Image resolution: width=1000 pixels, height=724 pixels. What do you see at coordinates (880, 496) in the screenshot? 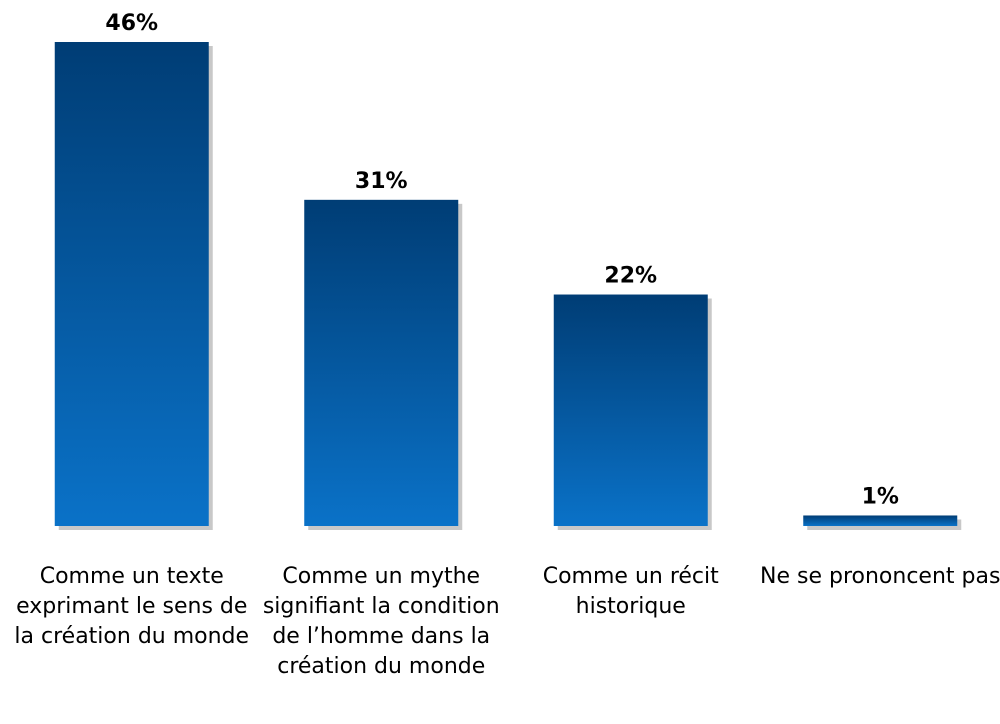
I see `value-label: 1%` at bounding box center [880, 496].